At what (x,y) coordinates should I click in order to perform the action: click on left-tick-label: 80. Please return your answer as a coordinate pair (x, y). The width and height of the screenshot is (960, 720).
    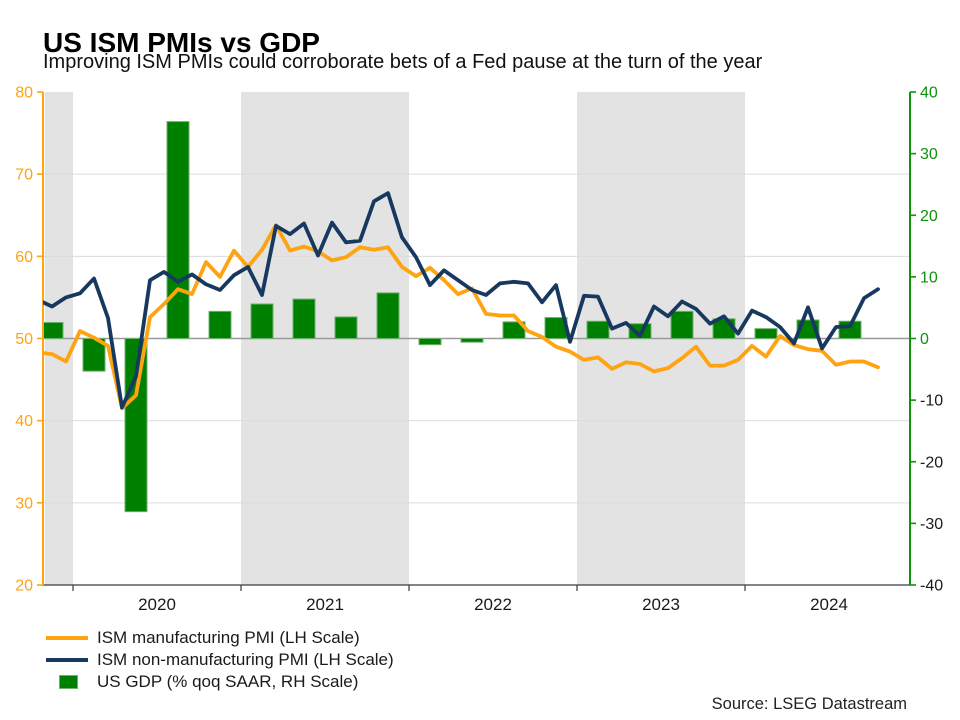
    Looking at the image, I should click on (24, 93).